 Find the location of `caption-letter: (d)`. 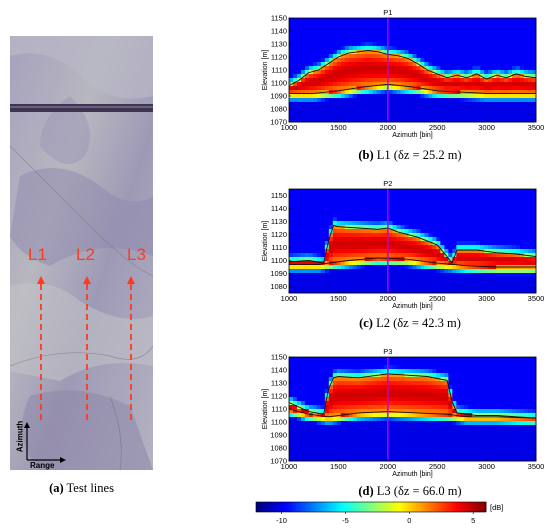

caption-letter: (d) is located at coordinates (366, 491).